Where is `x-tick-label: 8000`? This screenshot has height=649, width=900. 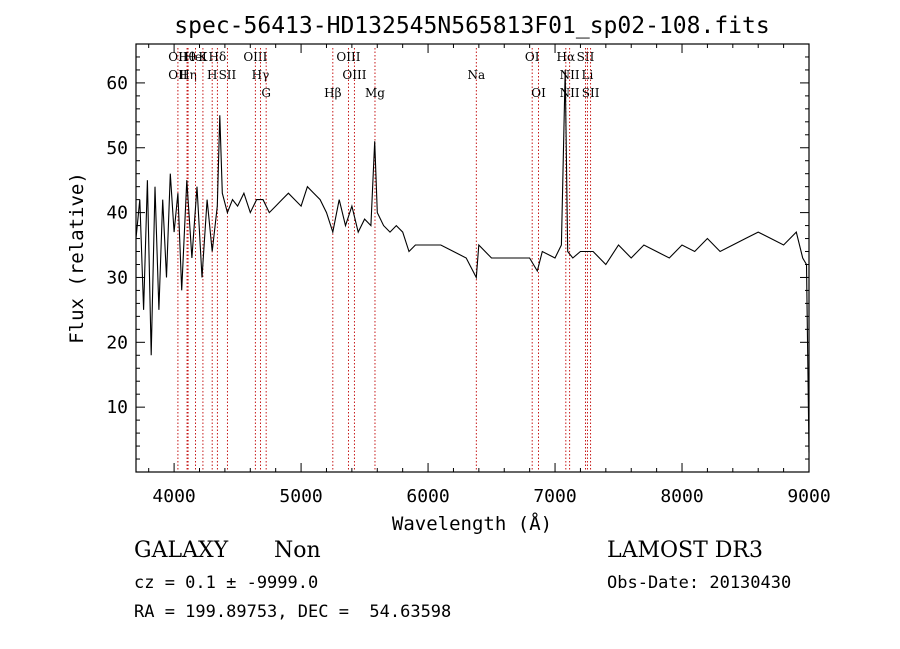
x-tick-label: 8000 is located at coordinates (681, 496).